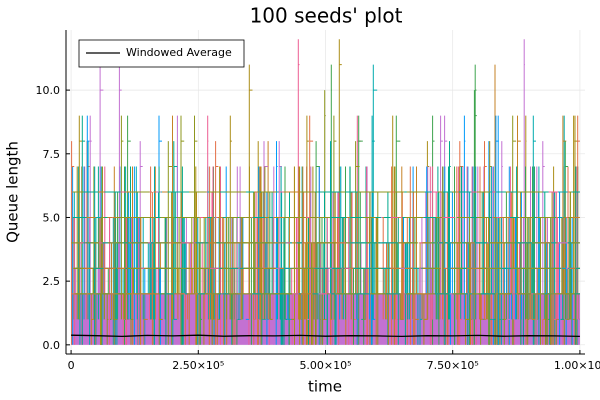 The height and width of the screenshot is (400, 600). Describe the element at coordinates (325, 387) in the screenshot. I see `x-axis-label: time` at that location.